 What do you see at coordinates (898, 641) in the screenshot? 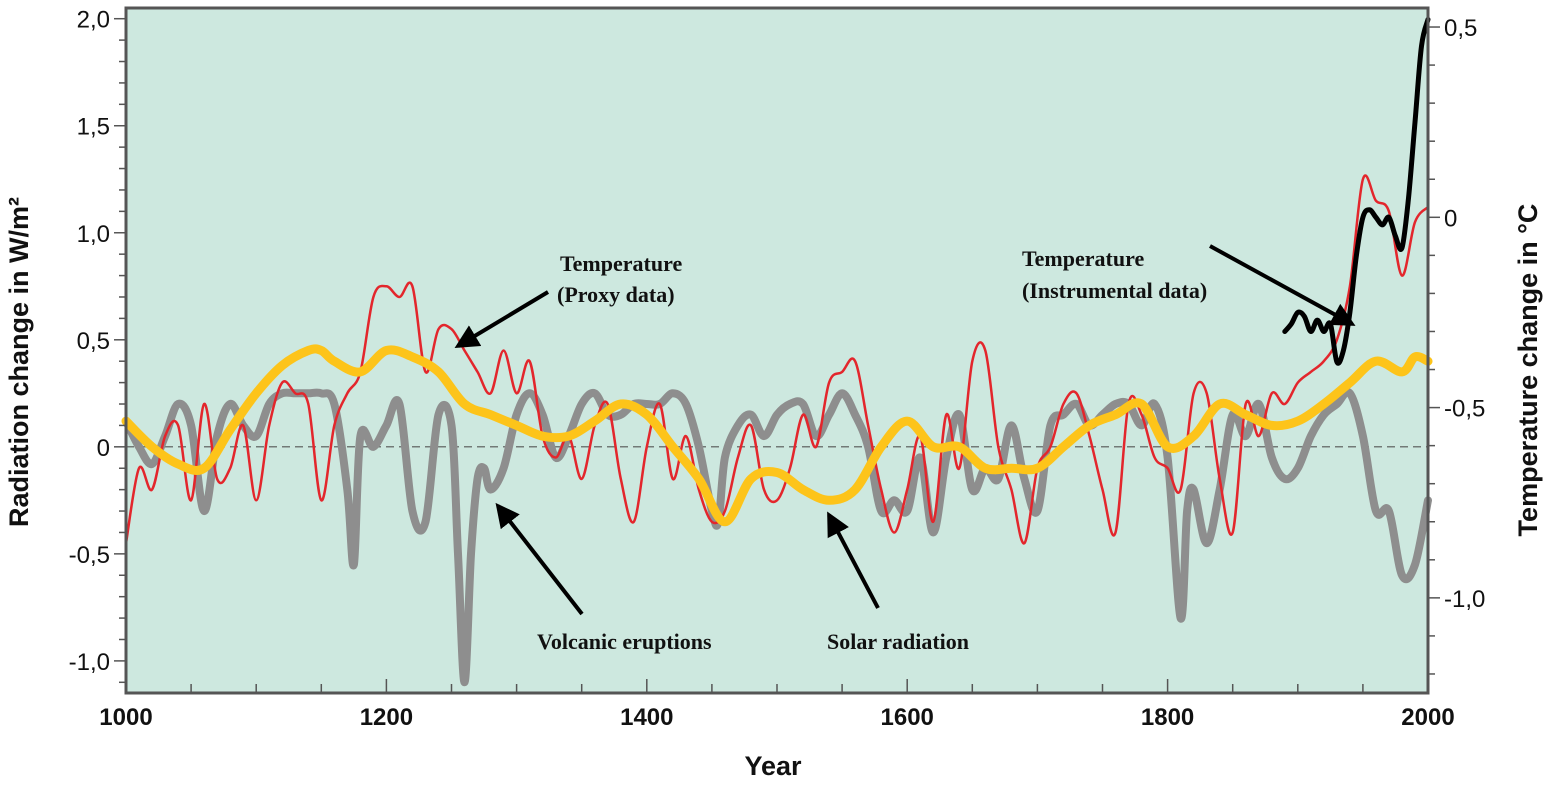
I see `annotation-solar-label: Solar radiation` at bounding box center [898, 641].